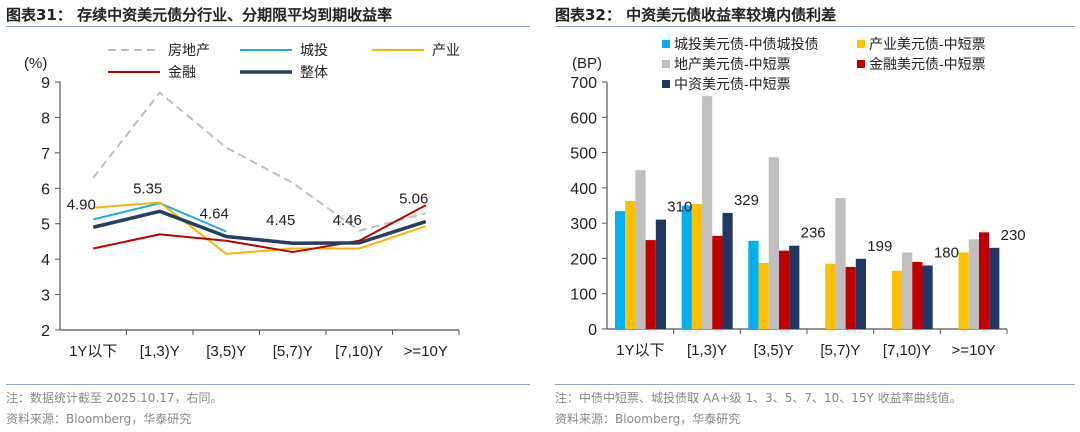 This screenshot has height=432, width=1080. What do you see at coordinates (946, 252) in the screenshot?
I see `data-label: 180` at bounding box center [946, 252].